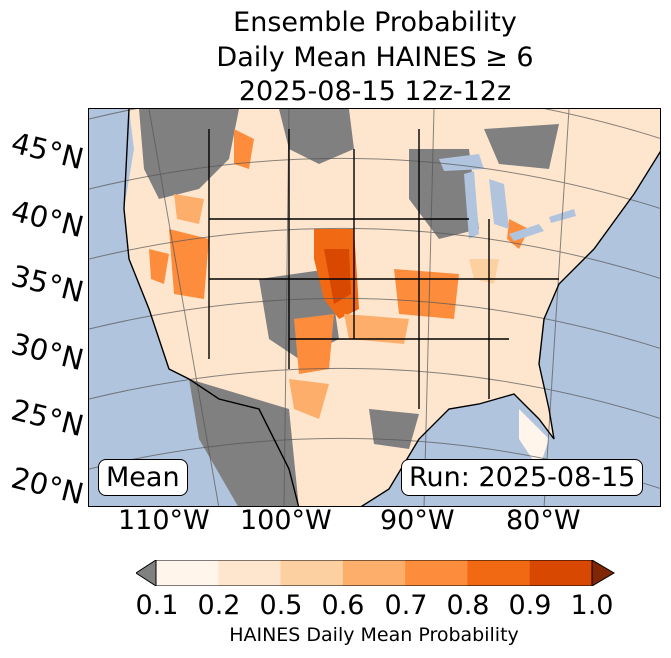 Image resolution: width=671 pixels, height=658 pixels. I want to click on title-line-3: 2025-08-15 12z-12z, so click(375, 91).